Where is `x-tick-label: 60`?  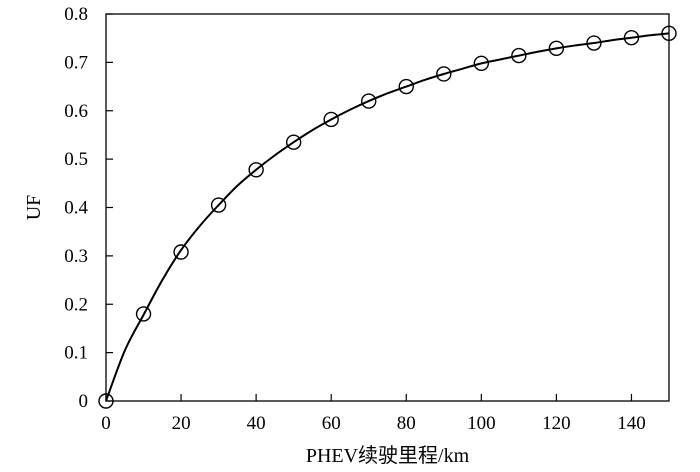
x-tick-label: 60 is located at coordinates (331, 423).